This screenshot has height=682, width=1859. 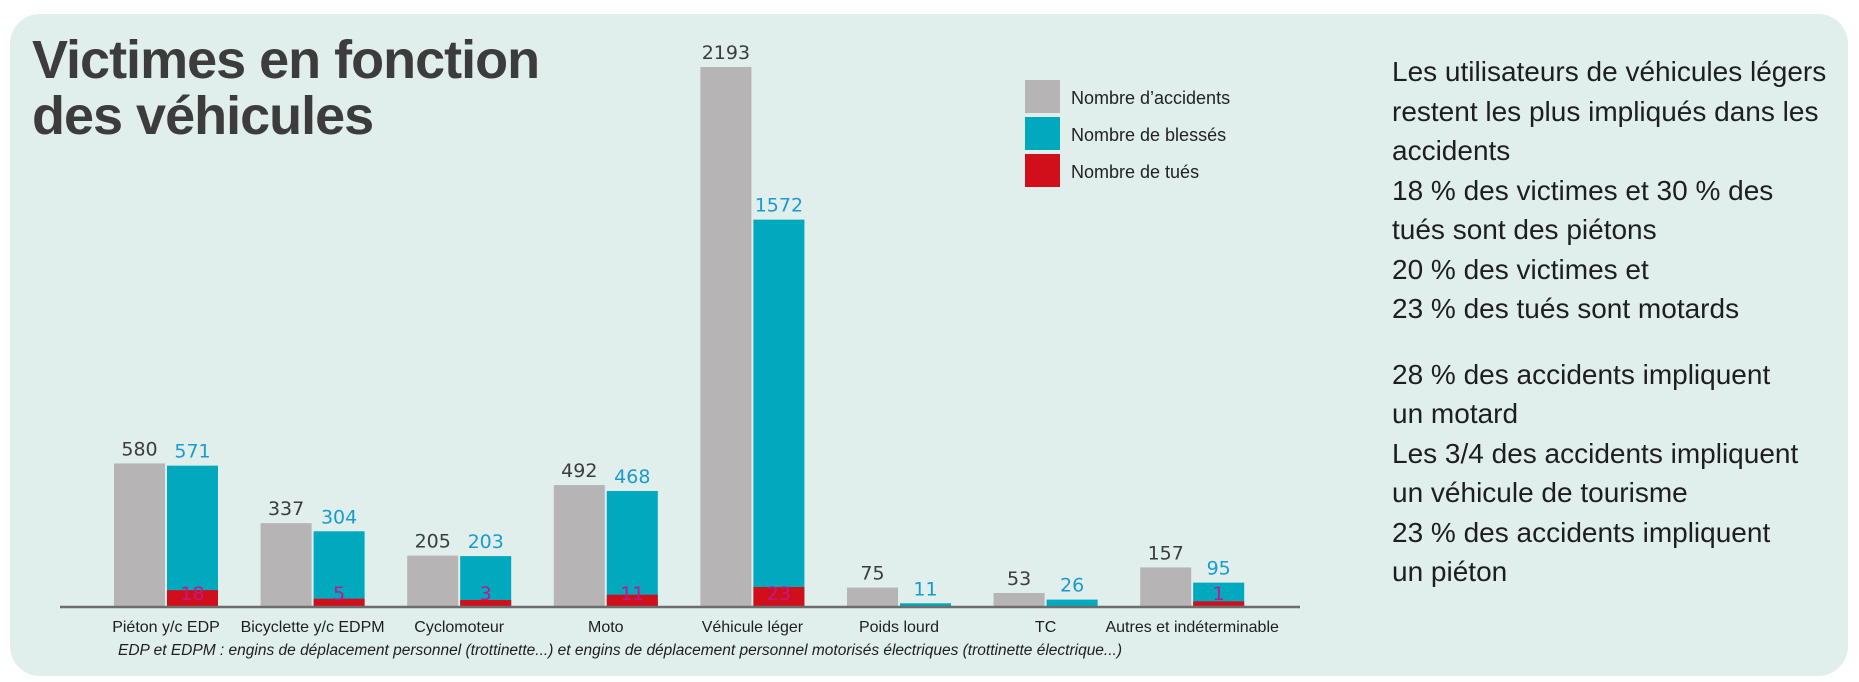 I want to click on bar-blesses-autres-et-indeterminable, so click(x=1219, y=594).